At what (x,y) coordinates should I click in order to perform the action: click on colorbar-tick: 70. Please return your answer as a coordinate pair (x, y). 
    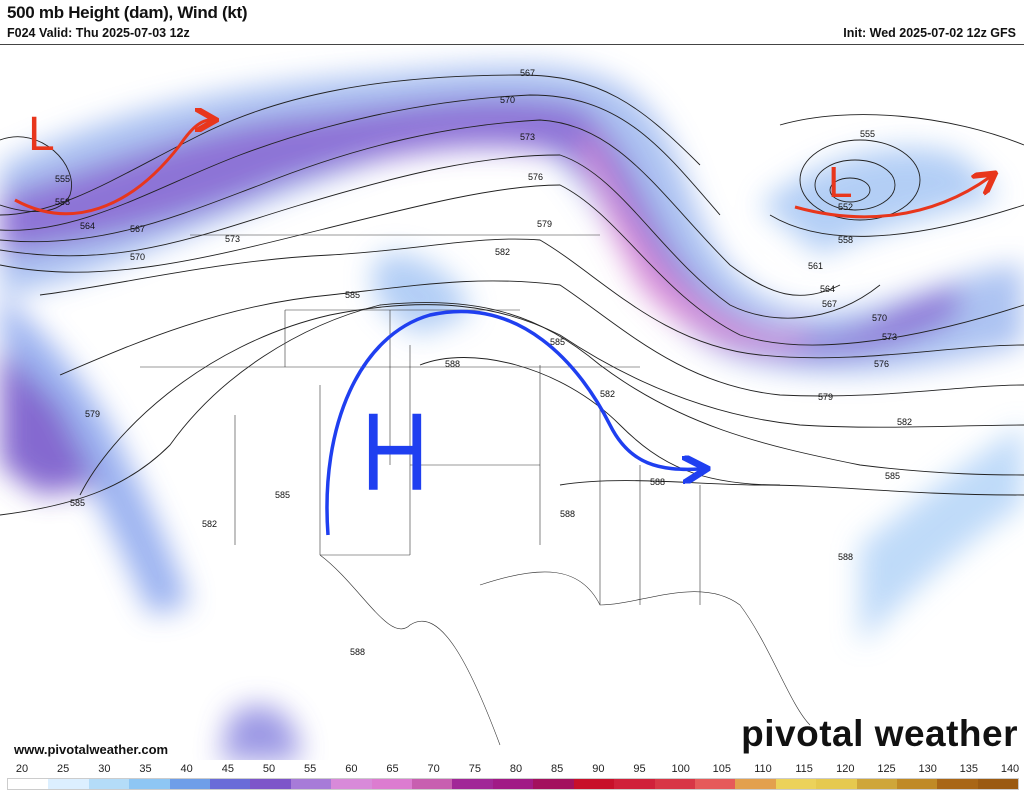
    Looking at the image, I should click on (433, 769).